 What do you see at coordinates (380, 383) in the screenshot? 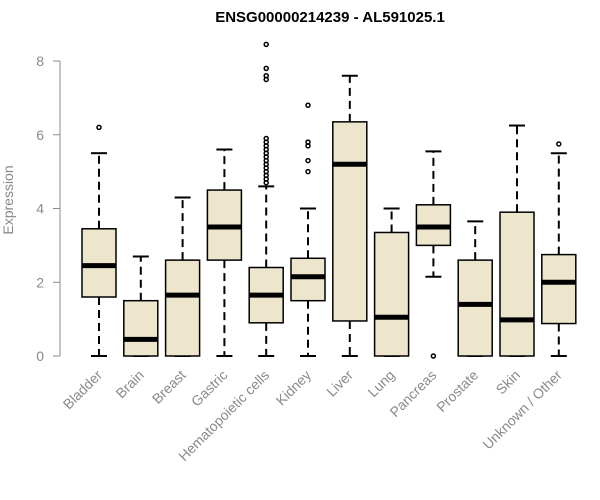
I see `x-tick-label-7: Lung` at bounding box center [380, 383].